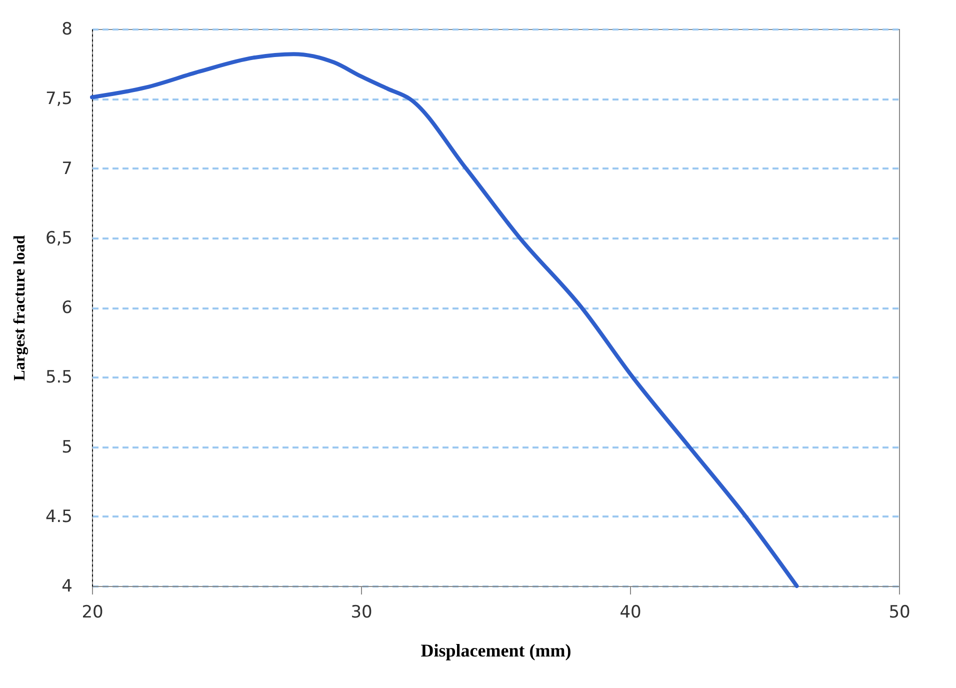 Image resolution: width=956 pixels, height=688 pixels. I want to click on y-tick-label: 6,5, so click(58, 238).